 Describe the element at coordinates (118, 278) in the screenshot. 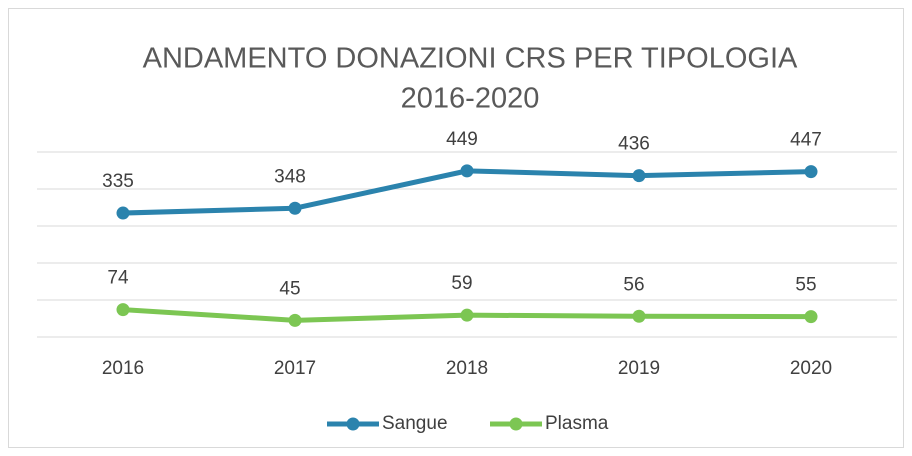

I see `data-label: 74` at that location.